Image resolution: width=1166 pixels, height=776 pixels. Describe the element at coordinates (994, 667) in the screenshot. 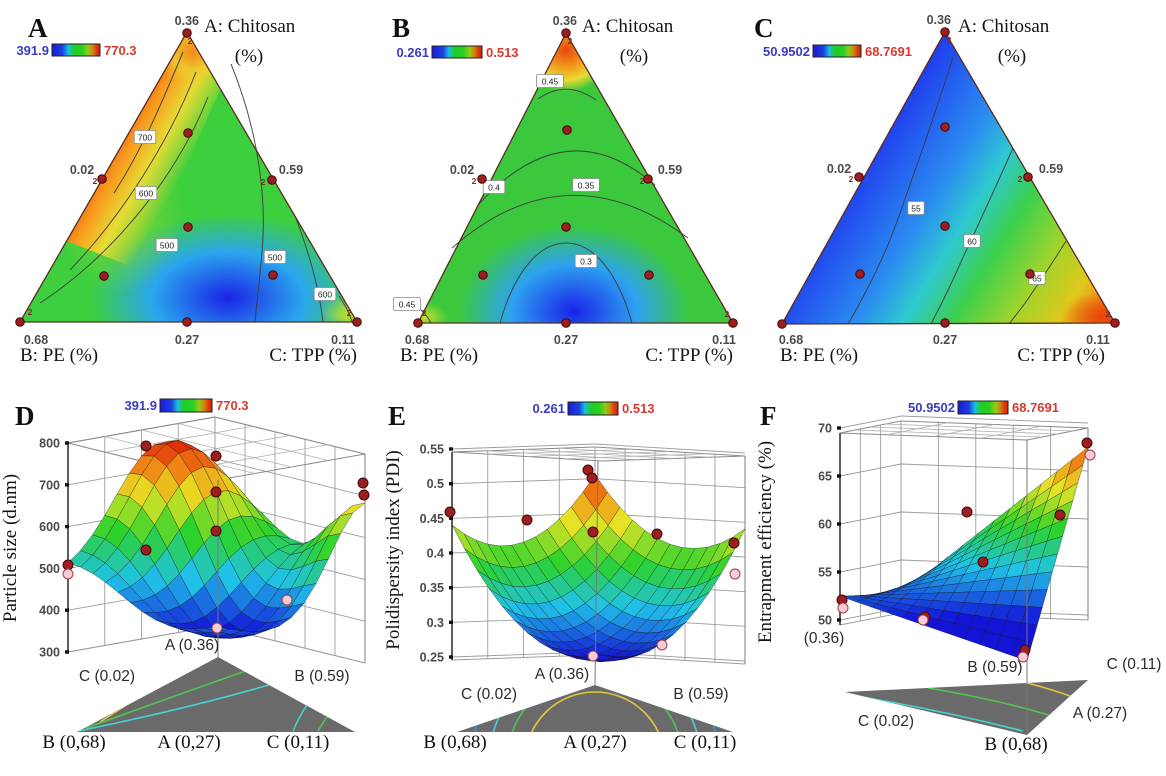

I see `floor-label-b059-F: B (0.59)` at that location.